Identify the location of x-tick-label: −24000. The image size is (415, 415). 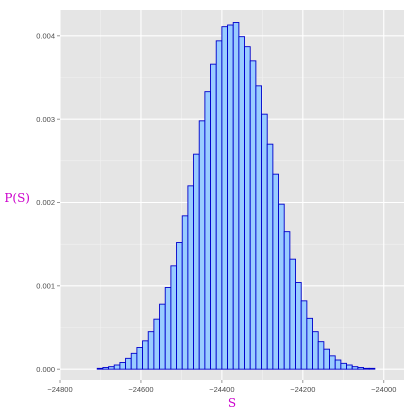
(383, 389).